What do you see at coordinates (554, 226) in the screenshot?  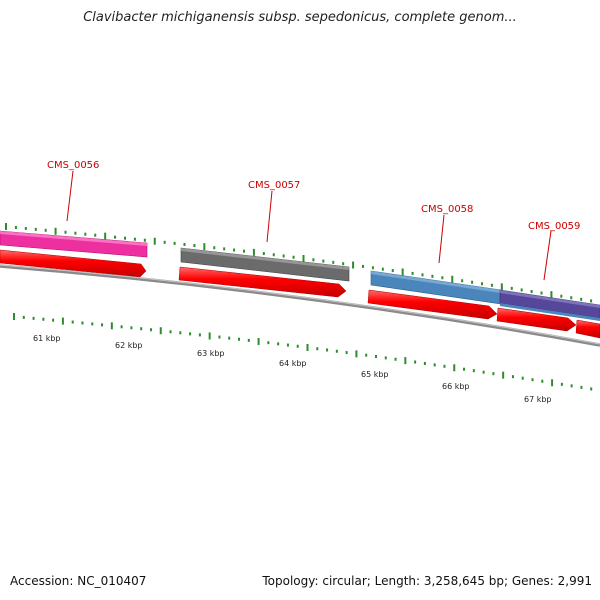 I see `gene-label-cms-0059: CMS_0059` at bounding box center [554, 226].